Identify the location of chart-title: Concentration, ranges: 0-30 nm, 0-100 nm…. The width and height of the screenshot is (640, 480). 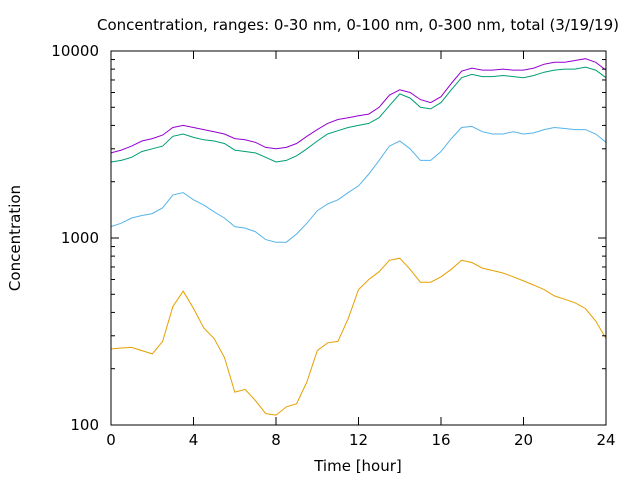
(358, 25).